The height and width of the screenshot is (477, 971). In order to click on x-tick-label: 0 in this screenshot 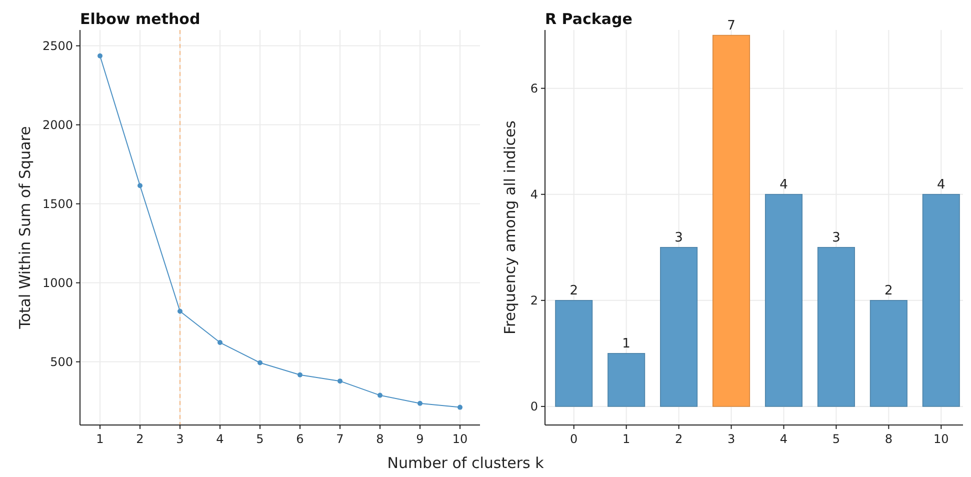, I will do `click(574, 439)`.